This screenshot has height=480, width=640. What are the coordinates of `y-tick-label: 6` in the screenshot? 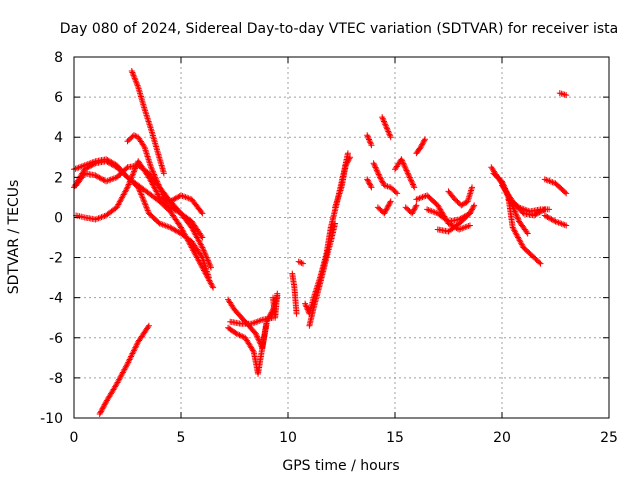 It's located at (58, 98).